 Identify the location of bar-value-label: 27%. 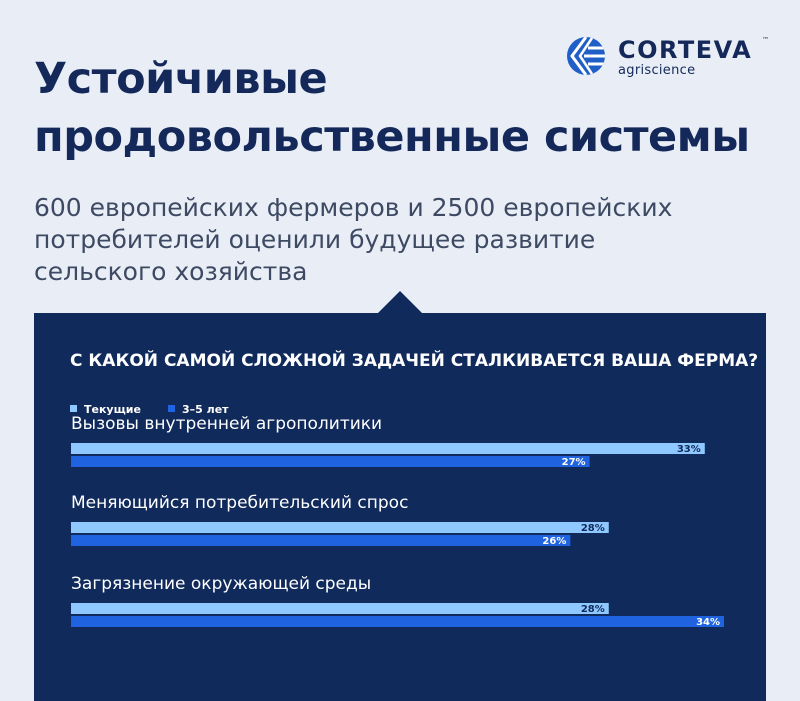
(574, 462).